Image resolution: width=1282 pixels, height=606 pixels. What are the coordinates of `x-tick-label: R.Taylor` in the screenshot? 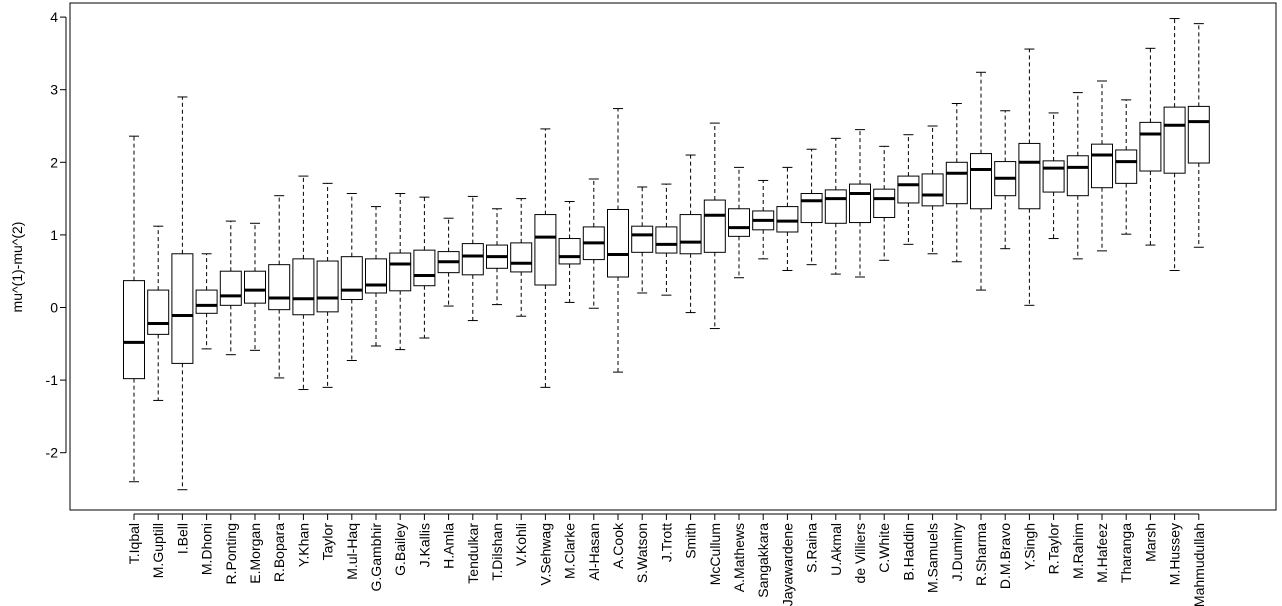 It's located at (1054, 549).